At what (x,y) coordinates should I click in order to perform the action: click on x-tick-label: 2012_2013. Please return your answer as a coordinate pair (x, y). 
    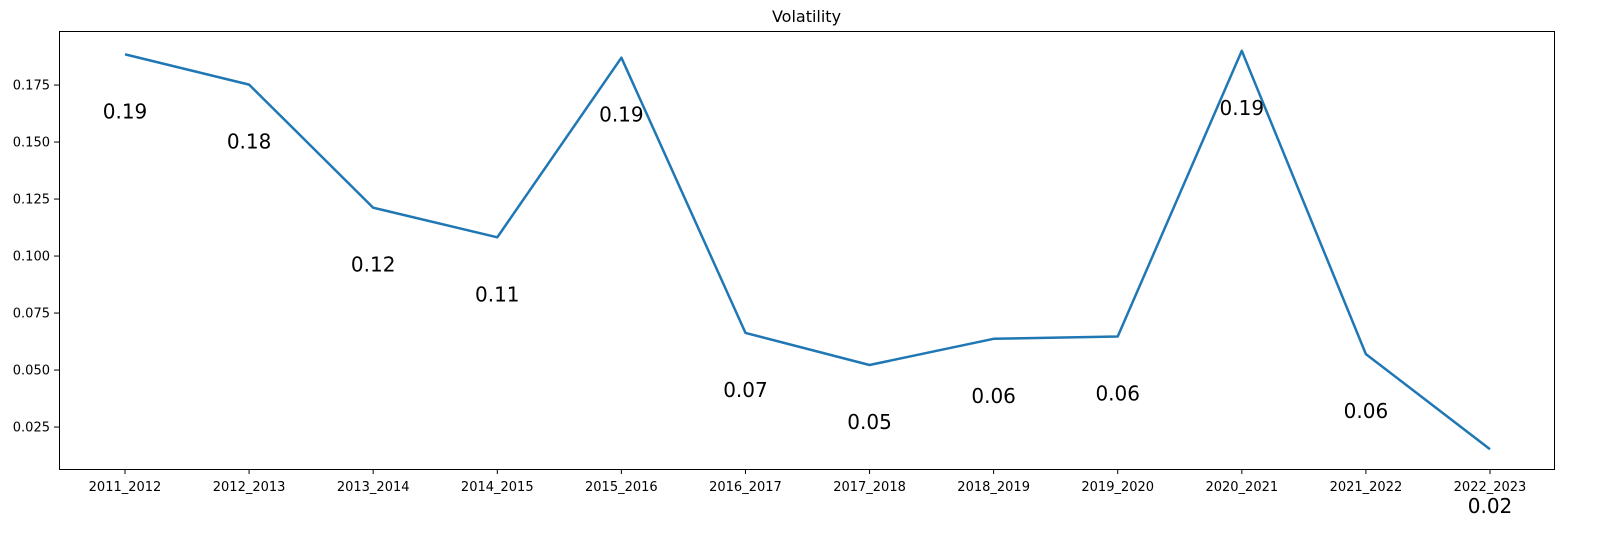
    Looking at the image, I should click on (249, 487).